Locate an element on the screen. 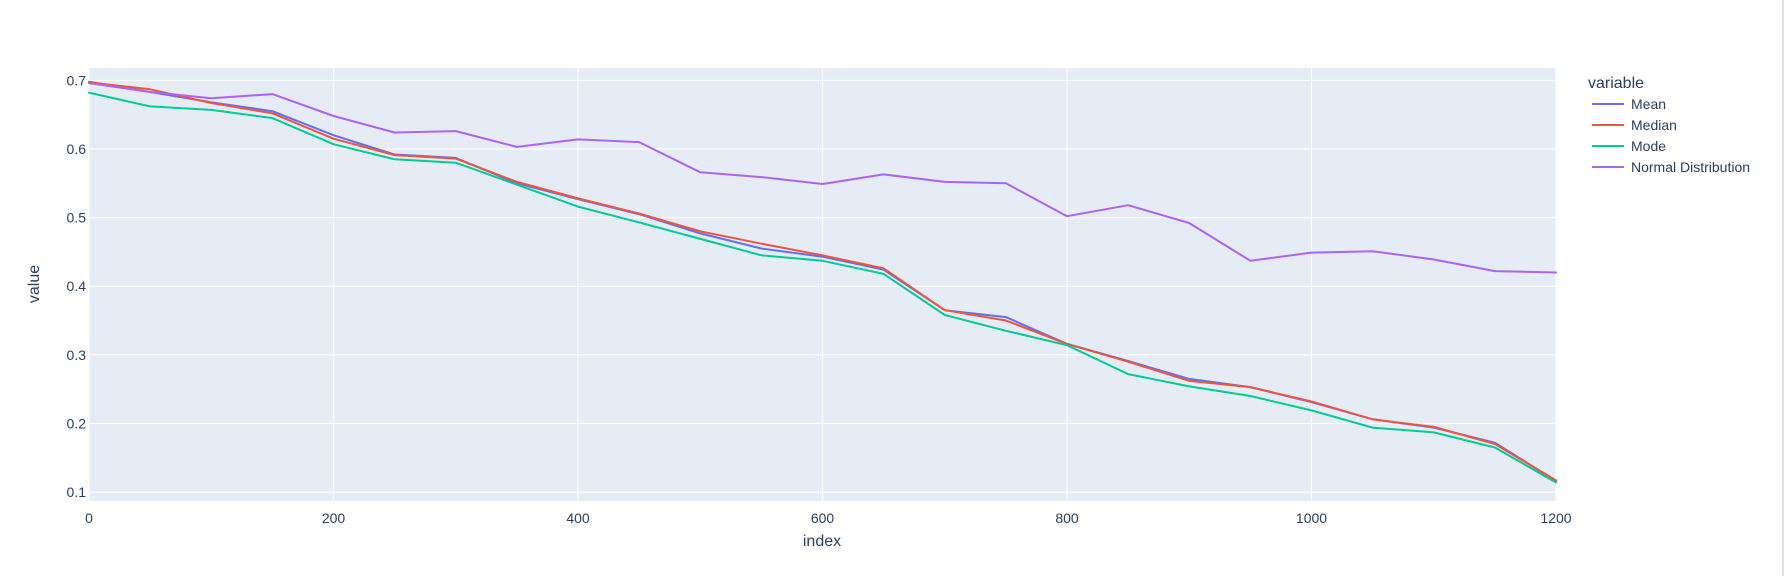 The image size is (1784, 576). y-tick-label: 0.4 is located at coordinates (77, 286).